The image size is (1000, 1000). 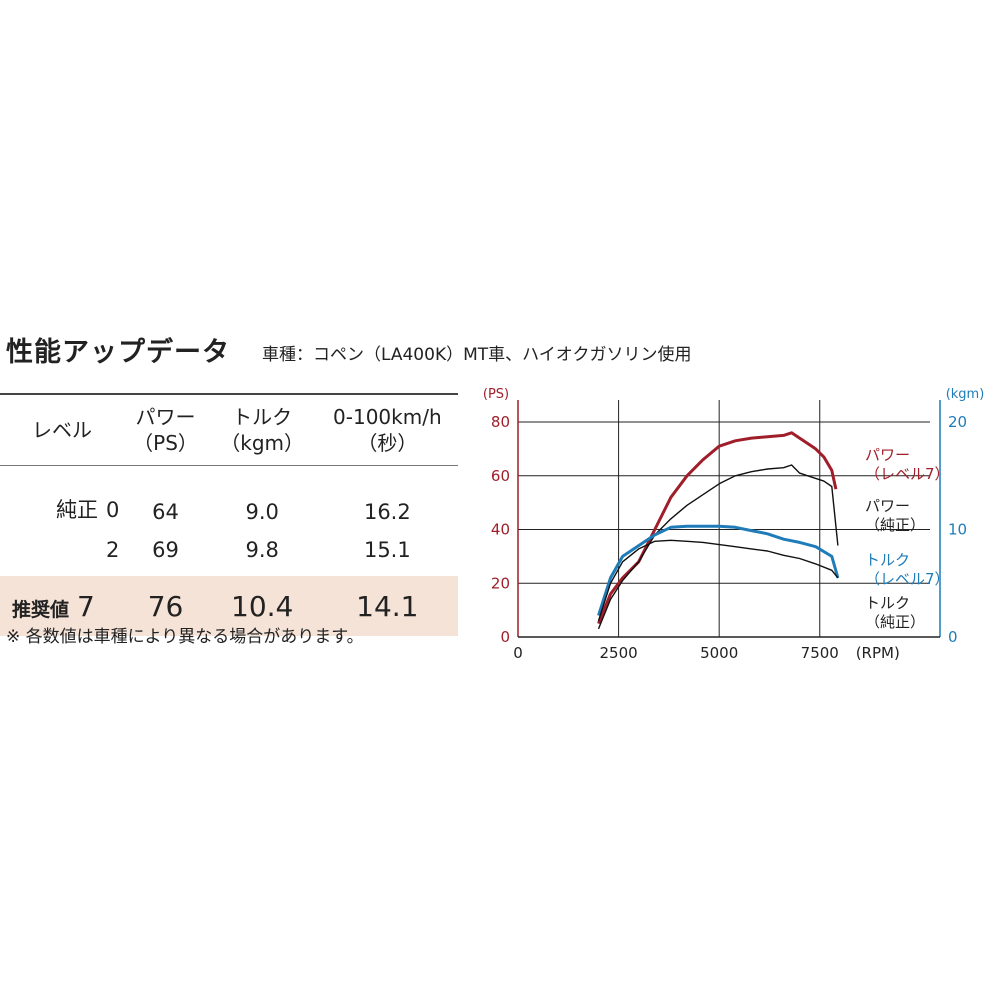 I want to click on x-tick-label: 2500, so click(x=618, y=653).